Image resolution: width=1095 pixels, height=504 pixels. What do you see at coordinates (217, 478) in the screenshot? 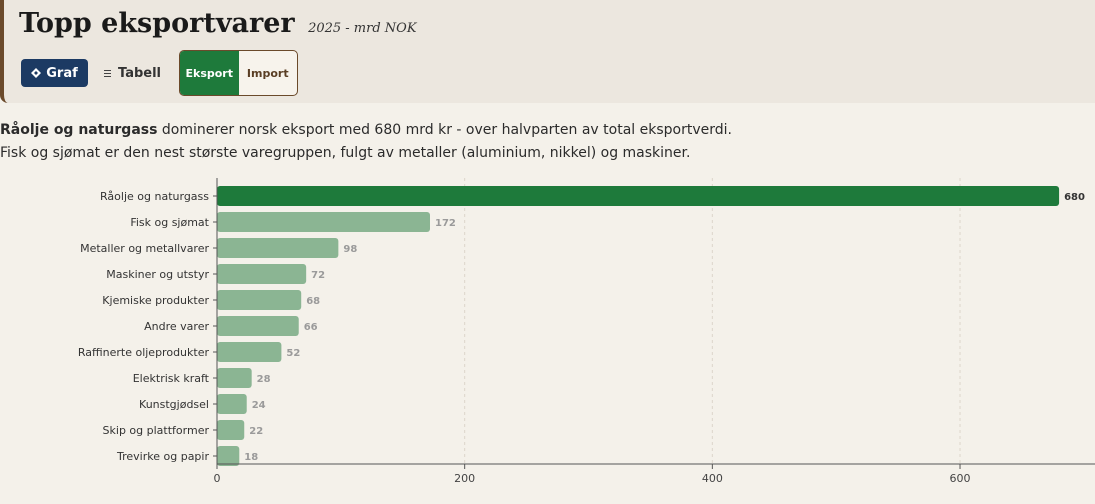
I see `x-tick-label: 0` at bounding box center [217, 478].